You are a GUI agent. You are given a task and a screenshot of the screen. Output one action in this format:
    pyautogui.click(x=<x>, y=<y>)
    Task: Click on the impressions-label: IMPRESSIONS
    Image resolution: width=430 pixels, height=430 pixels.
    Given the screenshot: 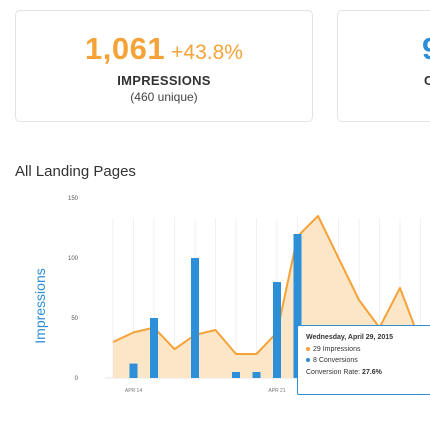 What is the action you would take?
    pyautogui.click(x=164, y=80)
    